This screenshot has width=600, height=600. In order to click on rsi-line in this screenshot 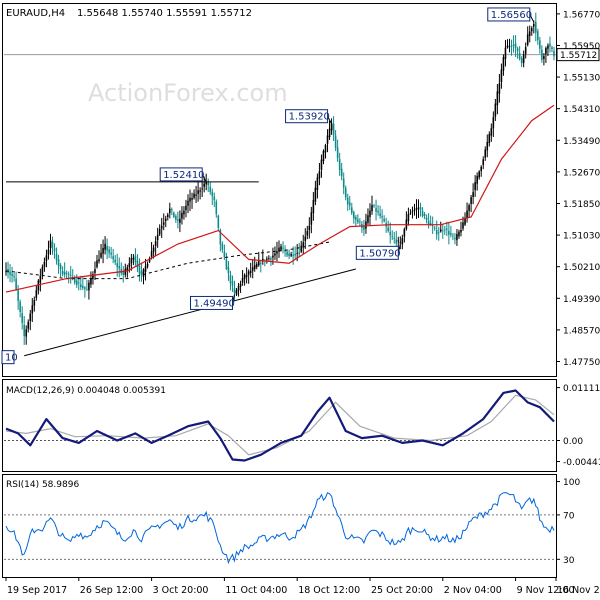, I will do `click(280, 528)`.